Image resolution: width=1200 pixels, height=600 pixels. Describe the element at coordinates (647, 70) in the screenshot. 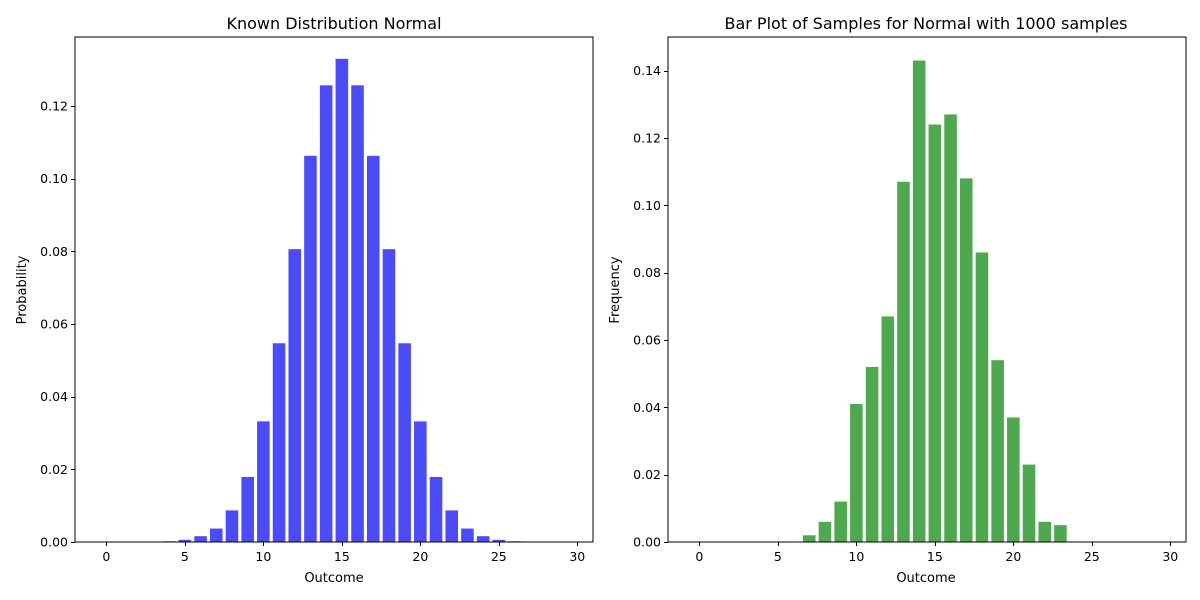

I see `y-tick-label: 0.14` at that location.